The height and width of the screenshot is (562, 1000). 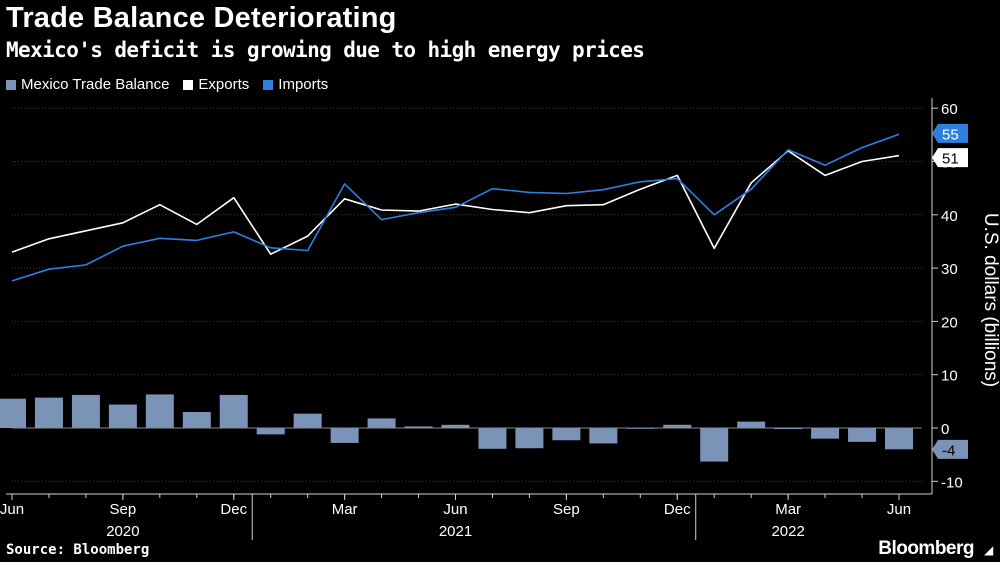 What do you see at coordinates (122, 531) in the screenshot?
I see `x-year-label: 2020` at bounding box center [122, 531].